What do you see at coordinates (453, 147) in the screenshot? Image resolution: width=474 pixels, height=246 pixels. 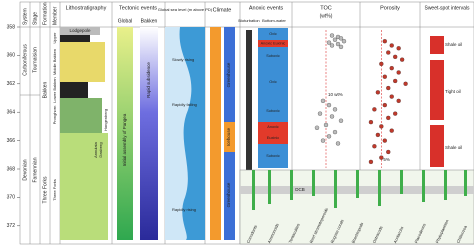 I see `sweet-spot-label: Shale oil` at bounding box center [453, 147].